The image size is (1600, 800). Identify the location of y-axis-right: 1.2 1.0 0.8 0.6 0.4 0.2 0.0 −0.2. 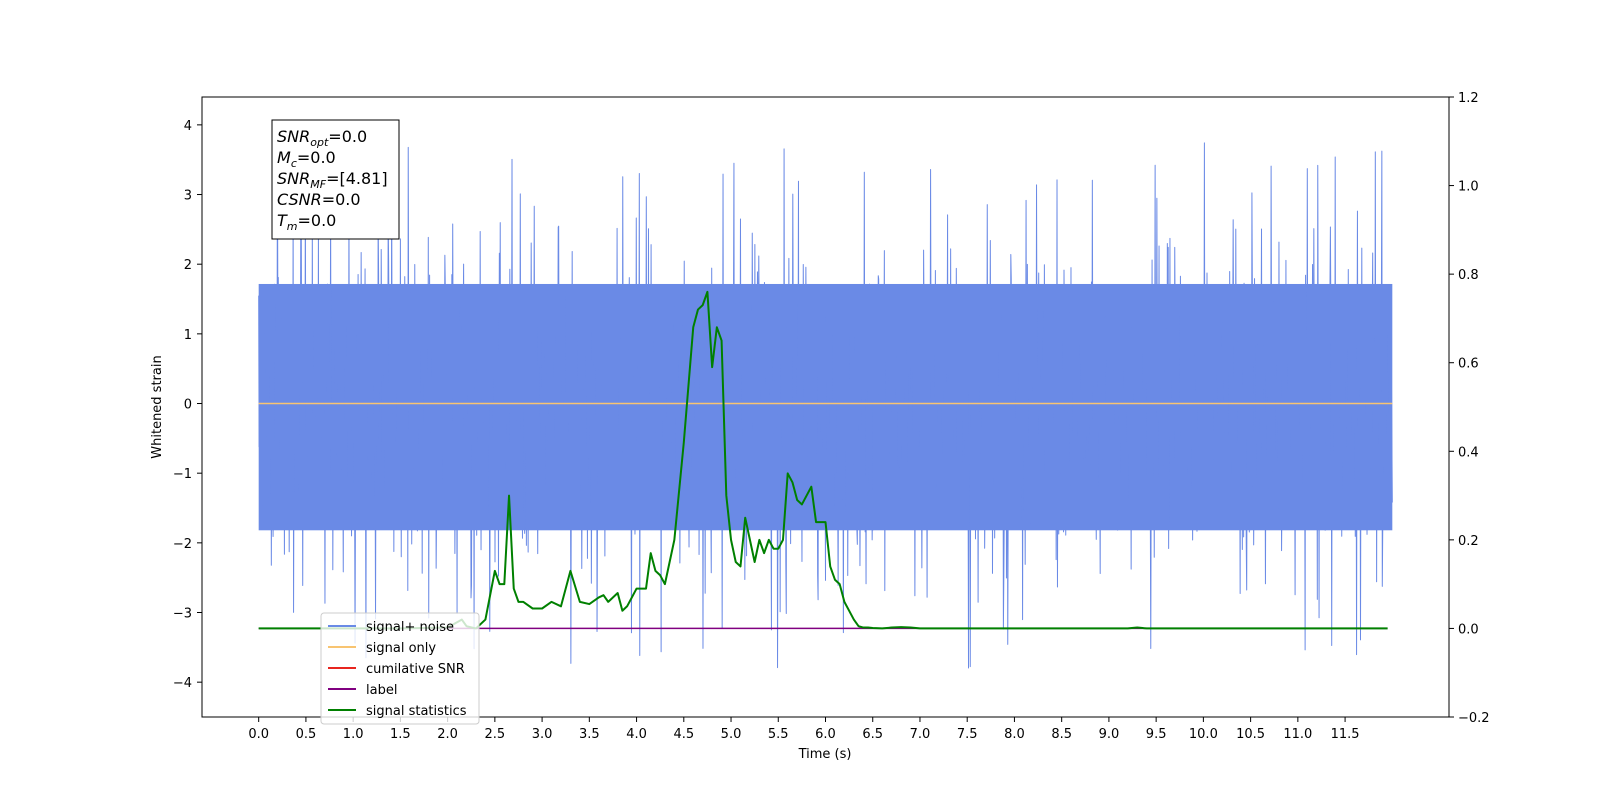
(1469, 408).